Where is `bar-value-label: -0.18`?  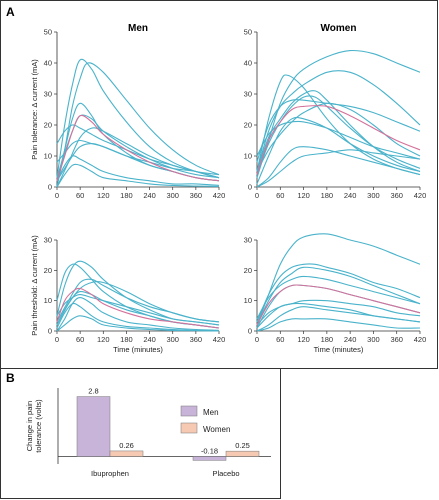
bar-value-label: -0.18 is located at coordinates (209, 451).